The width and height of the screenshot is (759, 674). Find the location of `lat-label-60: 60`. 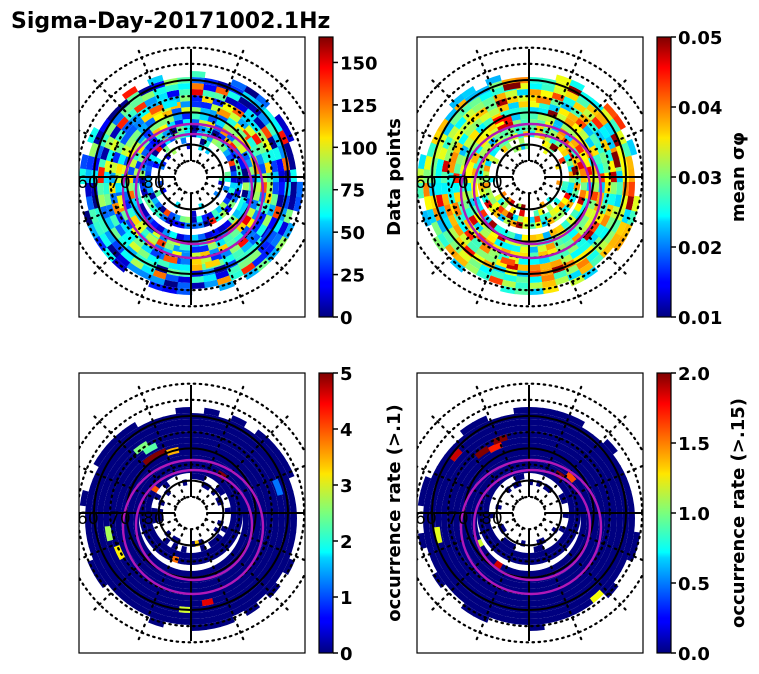

lat-label-60: 60 is located at coordinates (426, 519).